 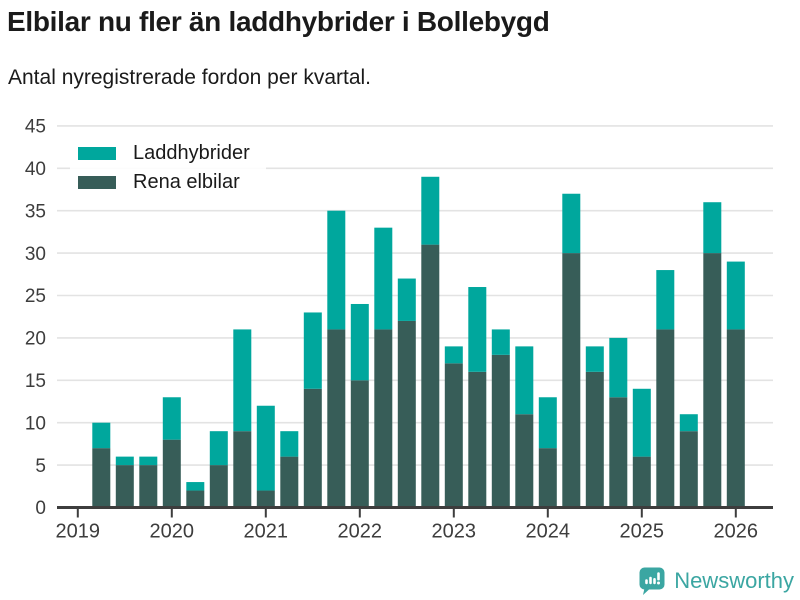 What do you see at coordinates (652, 581) in the screenshot?
I see `newsworthy-logo-icon` at bounding box center [652, 581].